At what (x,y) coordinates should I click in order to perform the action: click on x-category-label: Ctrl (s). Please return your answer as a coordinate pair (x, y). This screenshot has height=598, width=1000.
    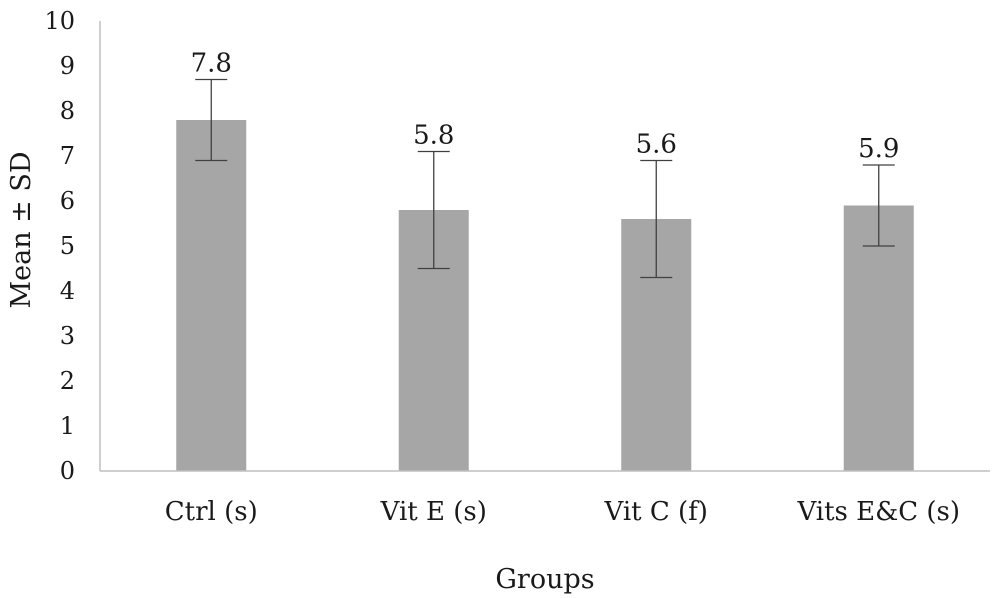
    Looking at the image, I should click on (211, 512).